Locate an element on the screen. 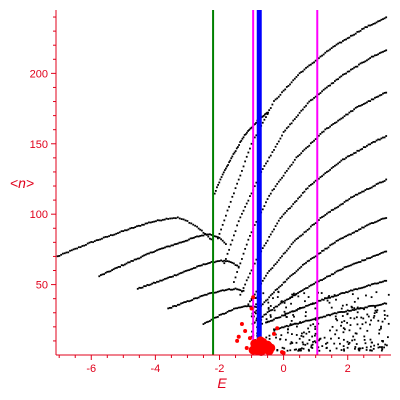 This screenshot has height=400, width=400. x-tick-label: -6 is located at coordinates (91, 369).